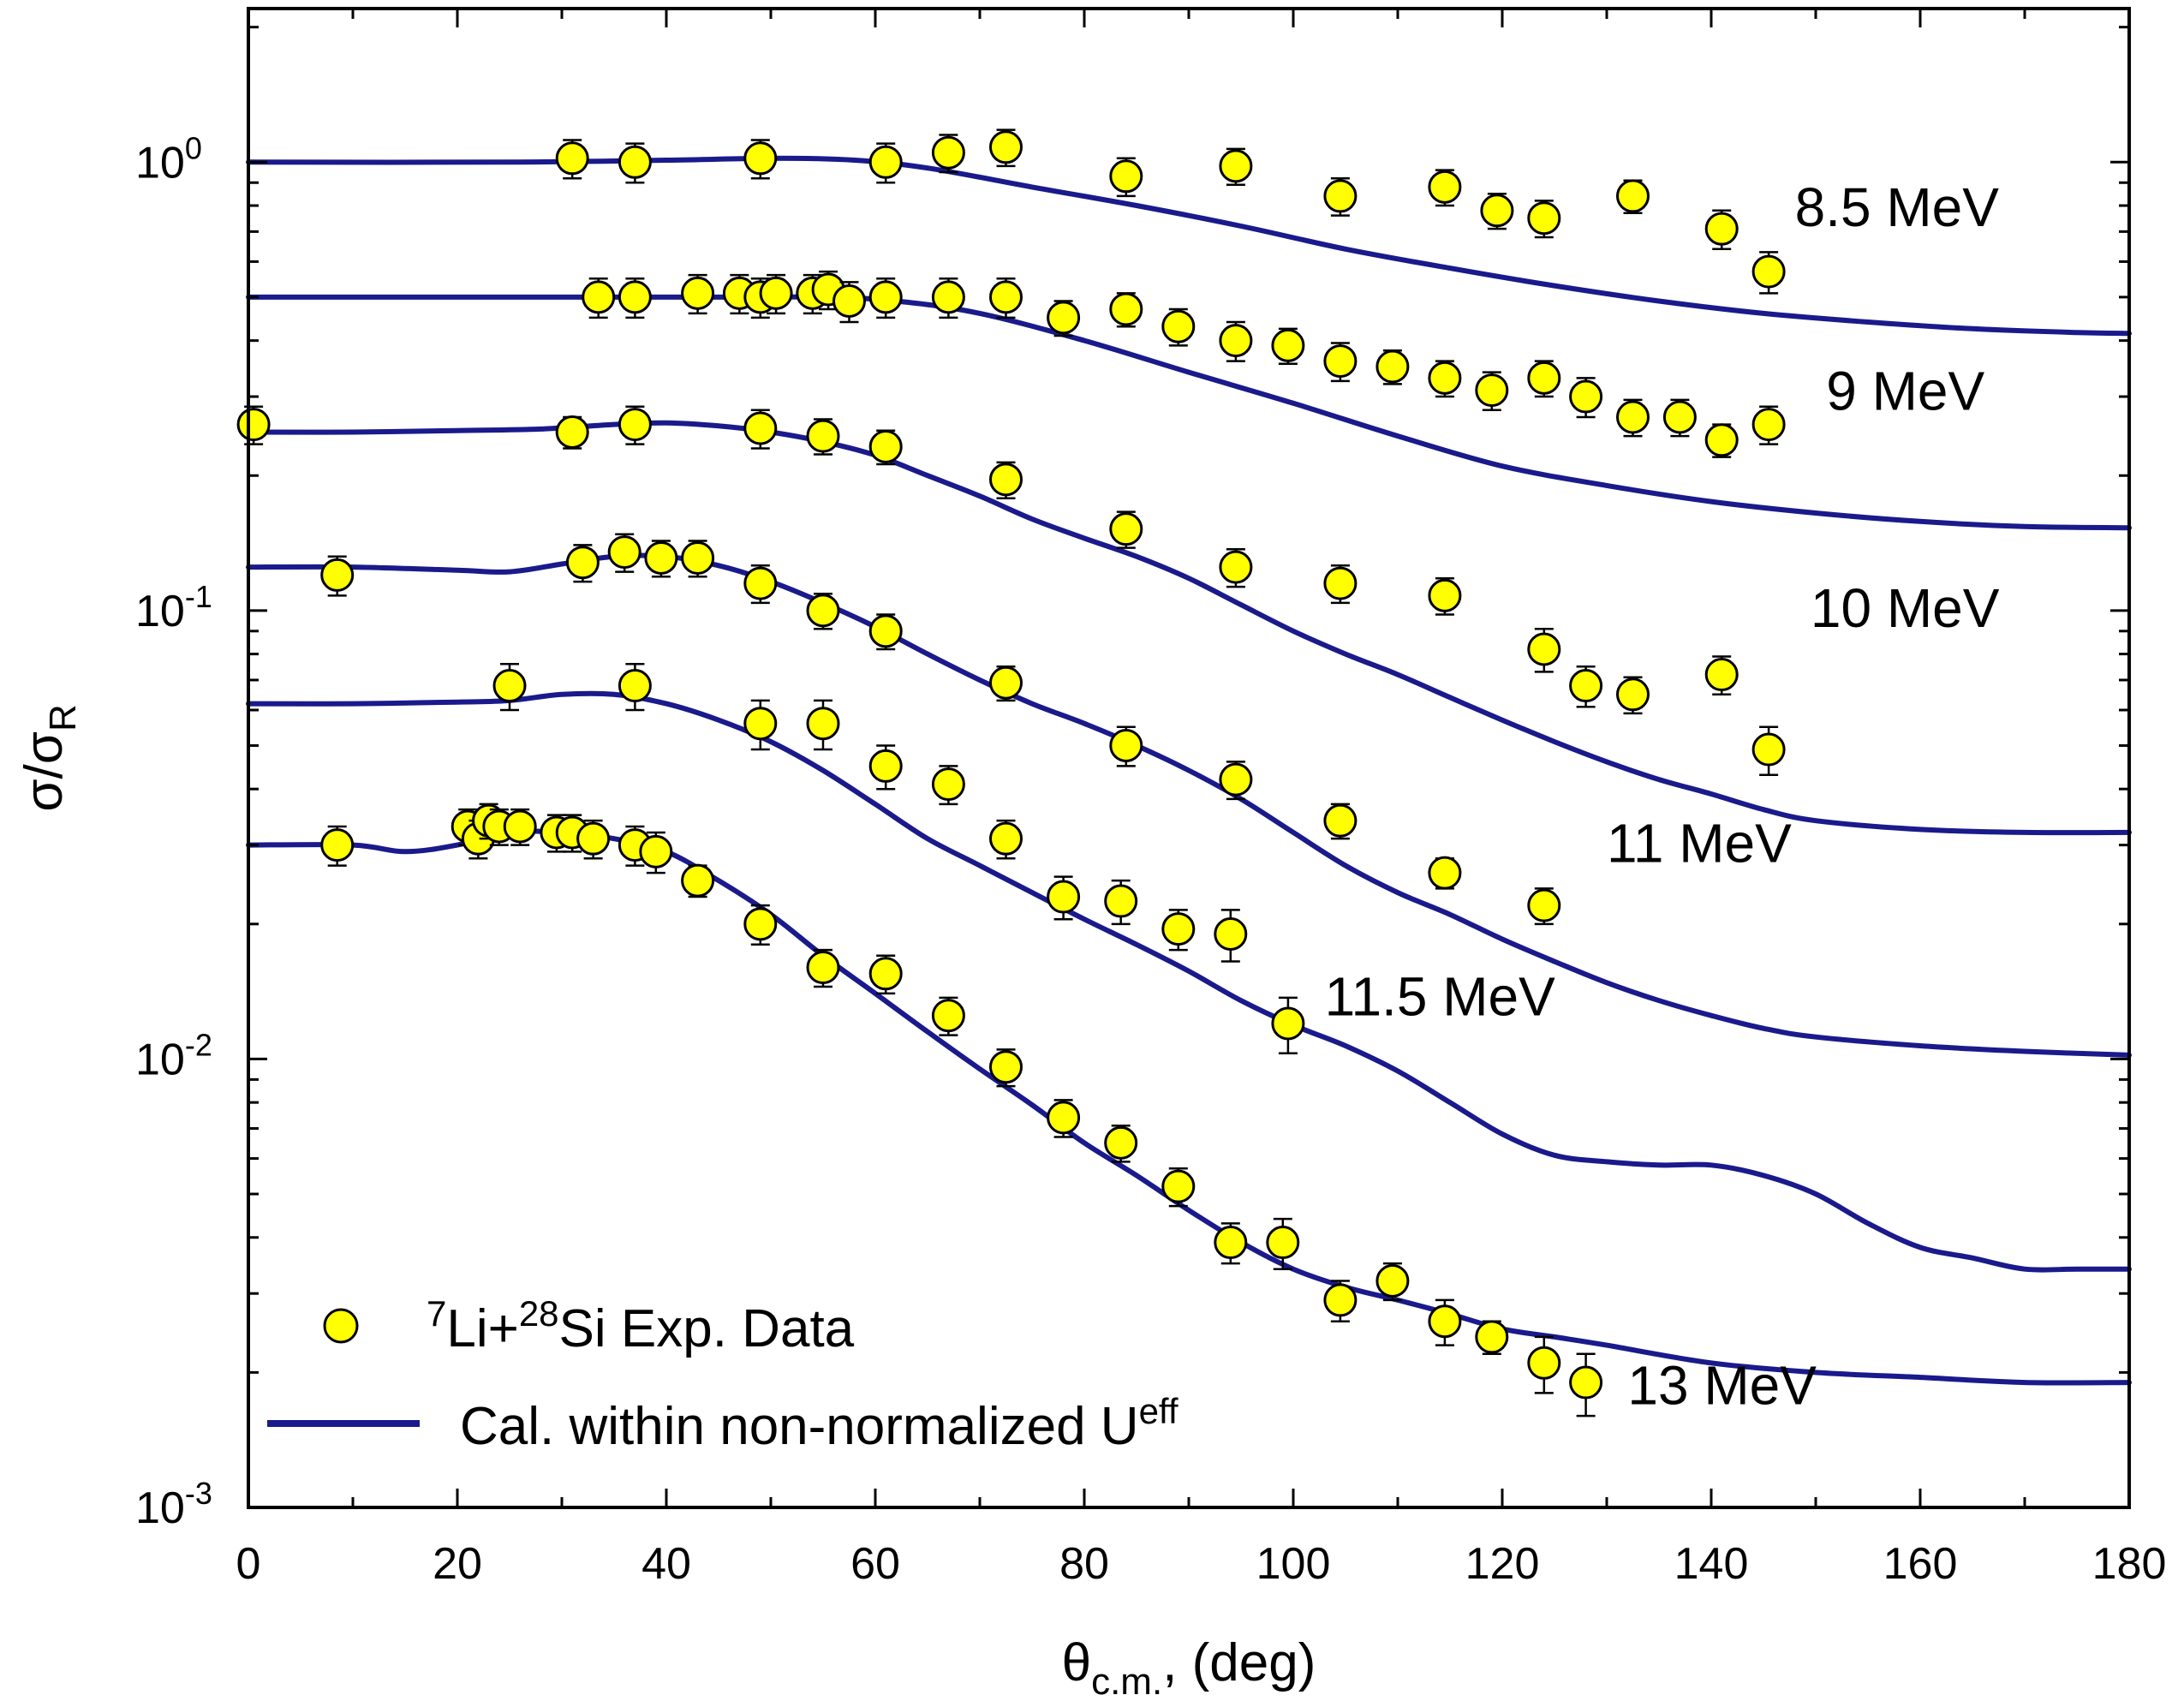 This screenshot has height=1701, width=2184. Describe the element at coordinates (1189, 246) in the screenshot. I see `calc-curve-8-5-mev` at that location.